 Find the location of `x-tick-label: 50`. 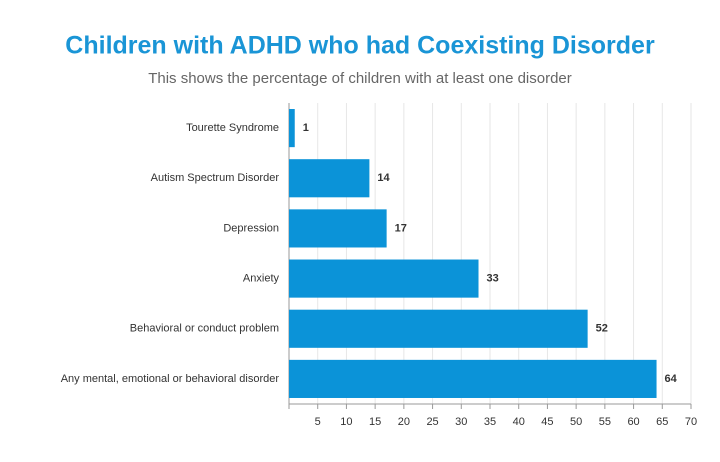

x-tick-label: 50 is located at coordinates (576, 422).